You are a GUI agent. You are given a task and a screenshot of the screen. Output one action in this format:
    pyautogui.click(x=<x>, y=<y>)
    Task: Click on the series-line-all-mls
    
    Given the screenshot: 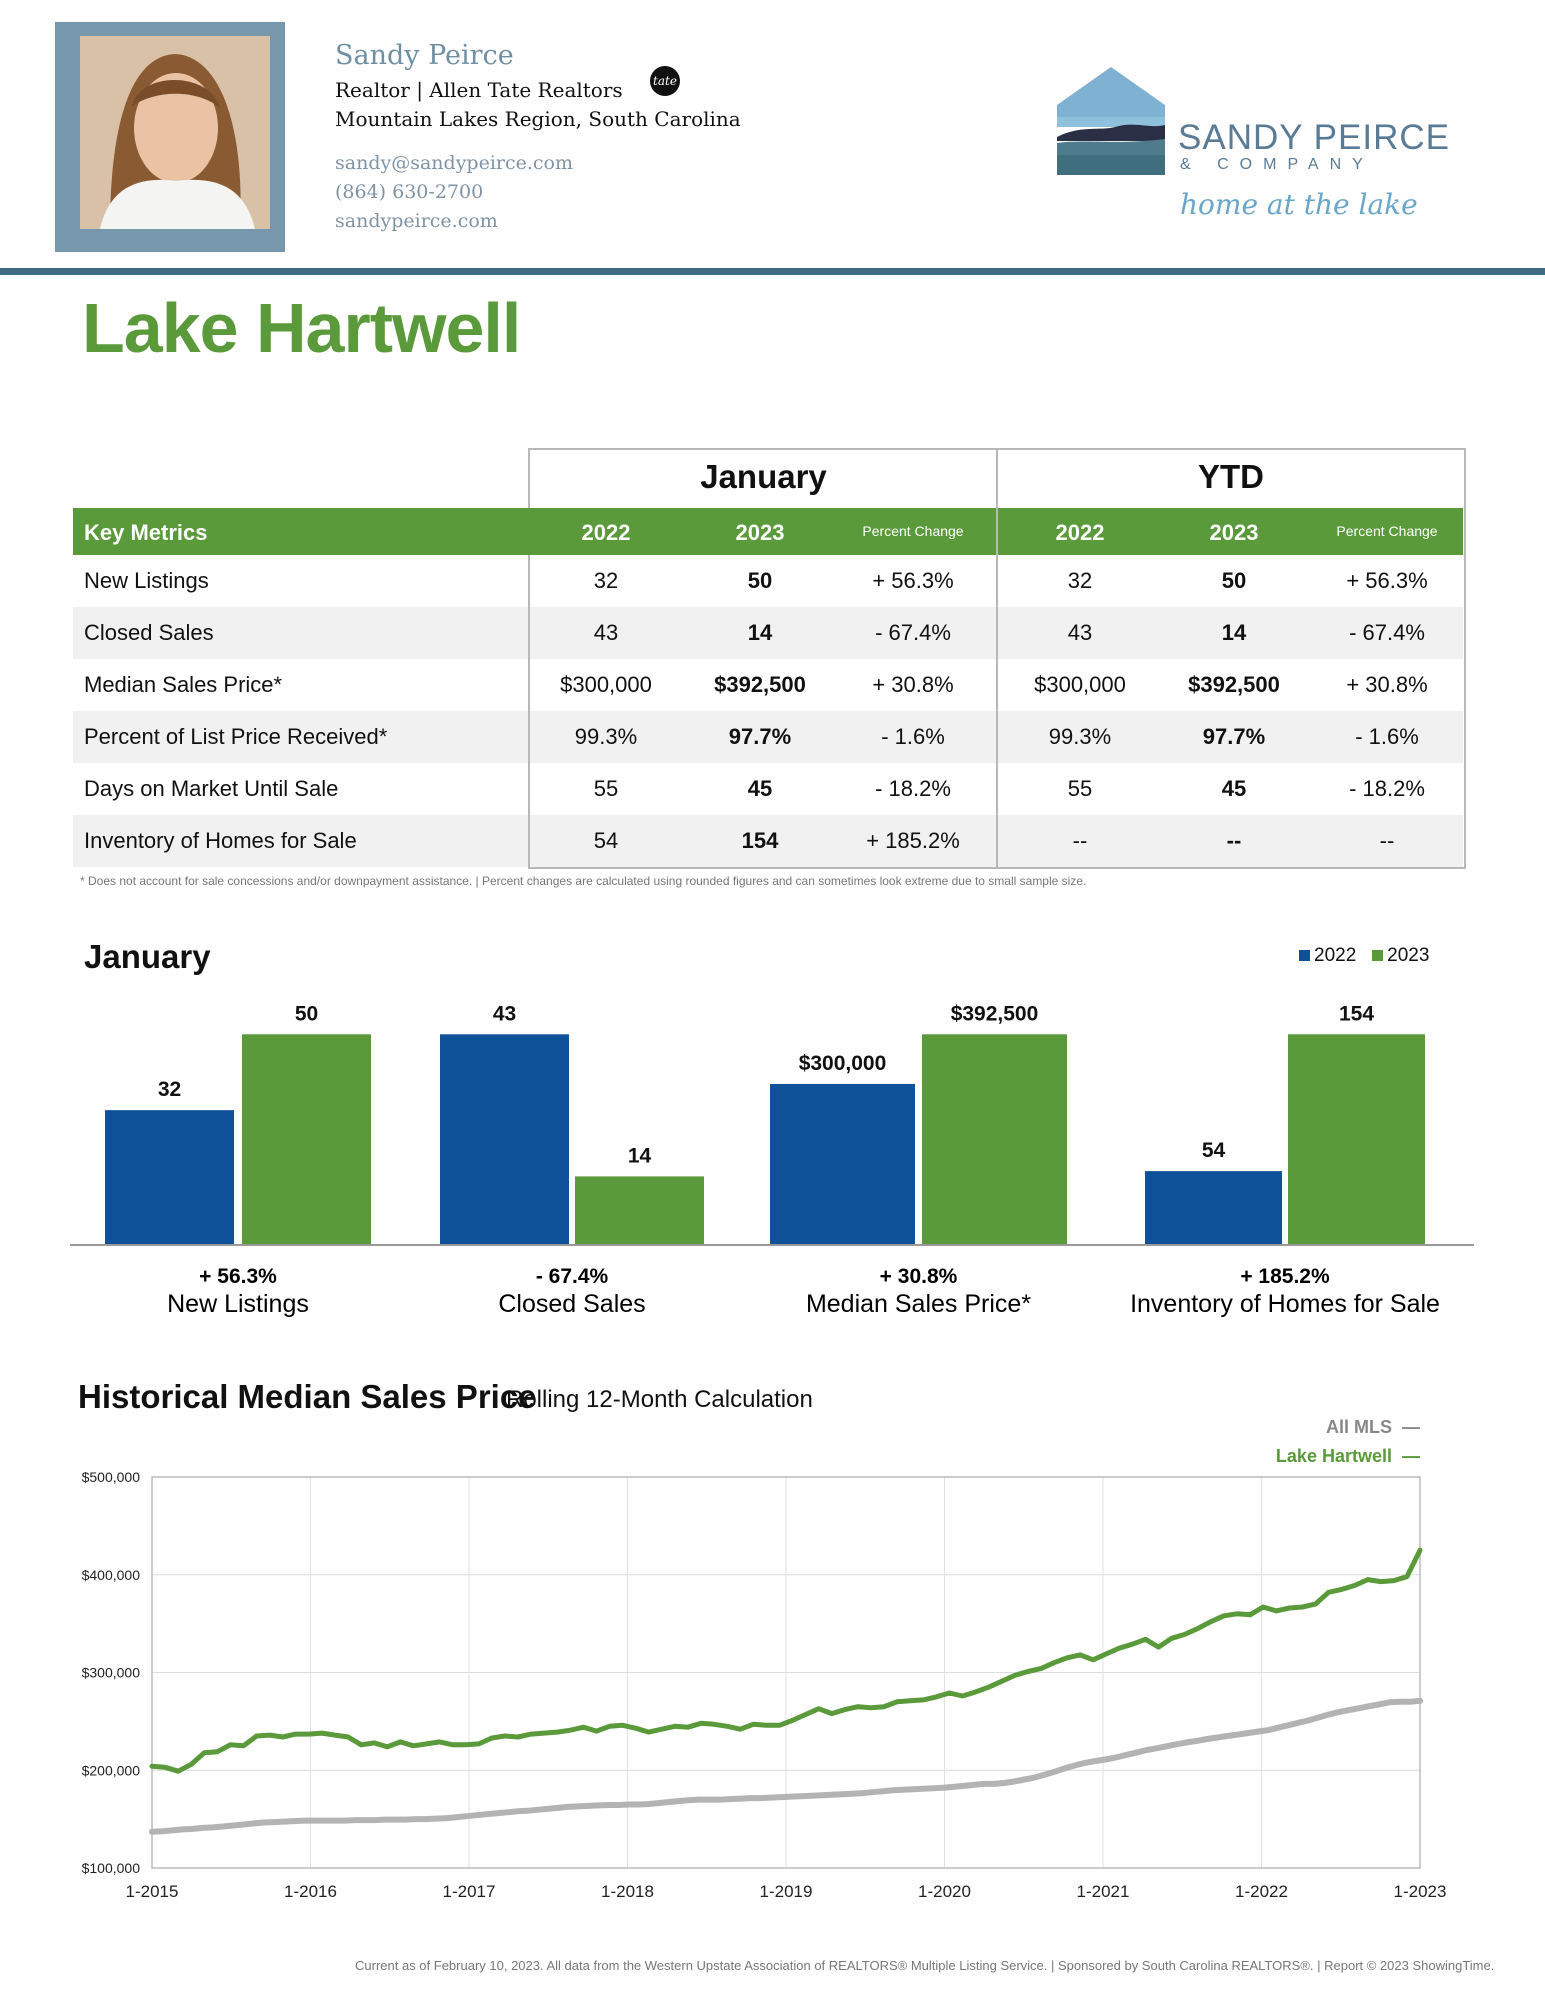 What is the action you would take?
    pyautogui.click(x=786, y=1766)
    